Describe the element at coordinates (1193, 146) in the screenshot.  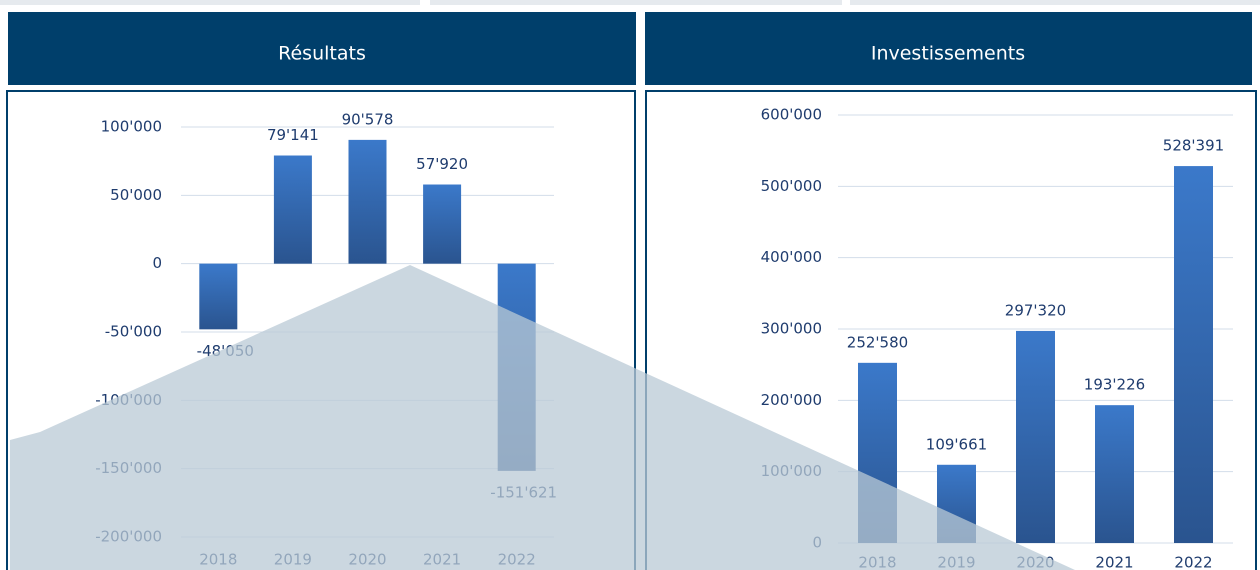
I see `value-label: 528'391` at that location.